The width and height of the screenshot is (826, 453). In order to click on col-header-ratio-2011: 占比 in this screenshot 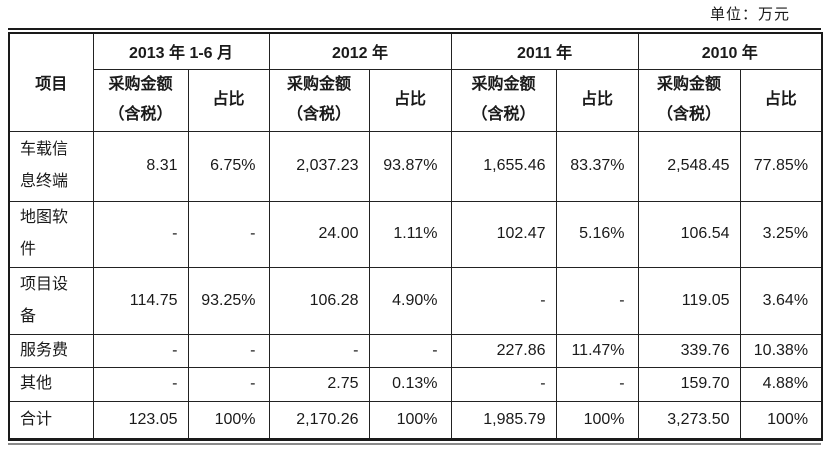, I will do `click(597, 100)`.